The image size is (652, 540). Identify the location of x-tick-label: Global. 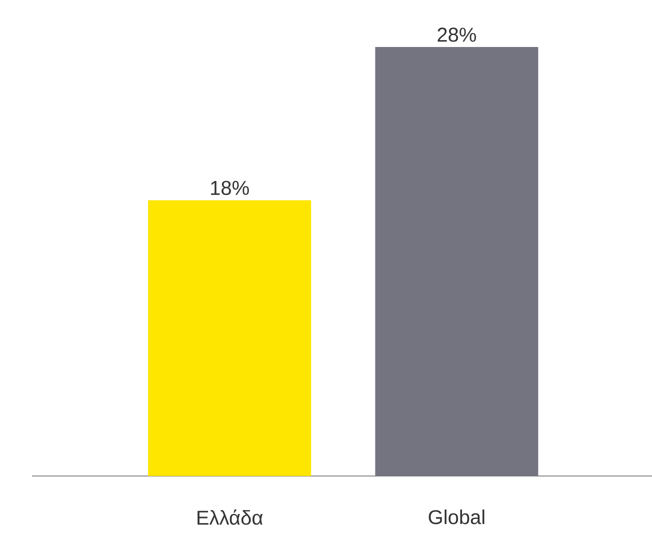
(456, 517).